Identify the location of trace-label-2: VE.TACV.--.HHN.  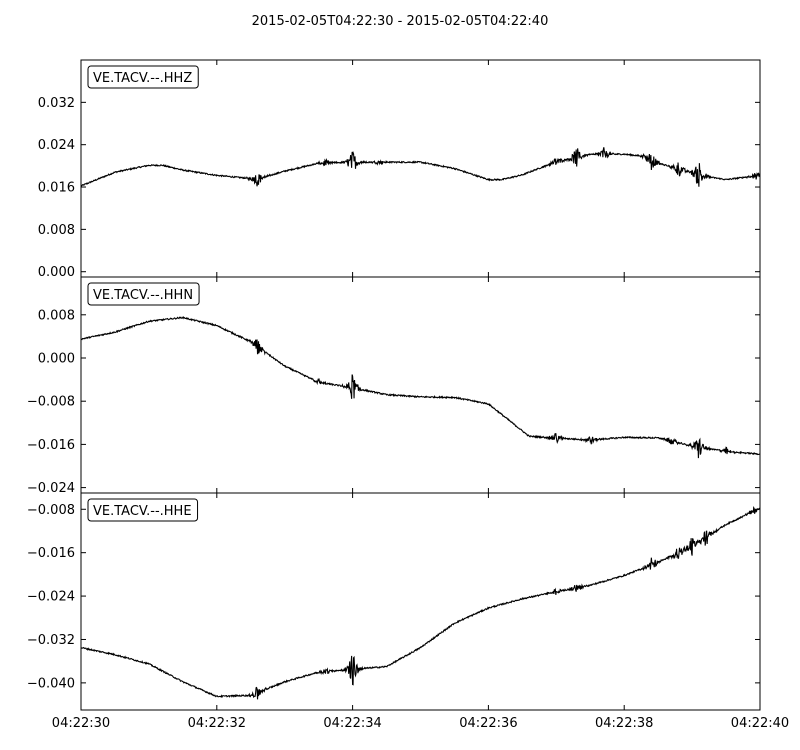
(143, 295).